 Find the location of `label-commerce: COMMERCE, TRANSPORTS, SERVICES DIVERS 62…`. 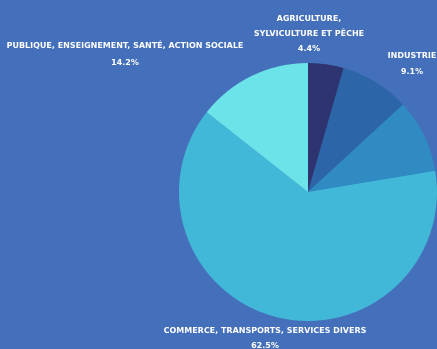

label-commerce: COMMERCE, TRANSPORTS, SERVICES DIVERS 62… is located at coordinates (265, 337).